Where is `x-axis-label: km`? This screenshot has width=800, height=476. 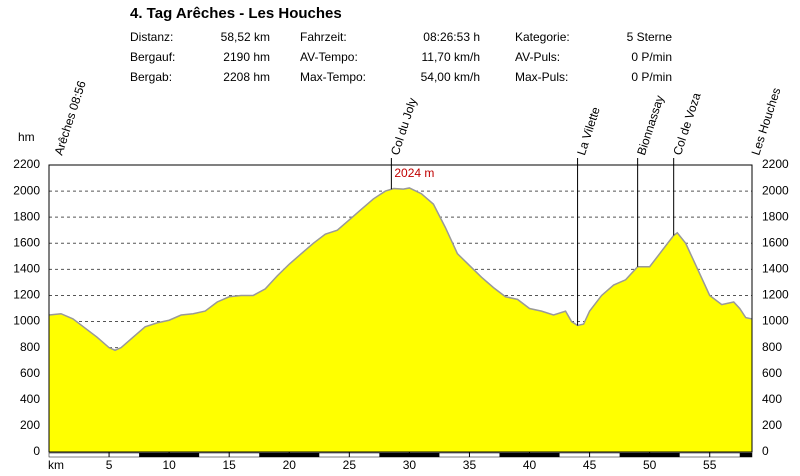
x-axis-label: km is located at coordinates (56, 465).